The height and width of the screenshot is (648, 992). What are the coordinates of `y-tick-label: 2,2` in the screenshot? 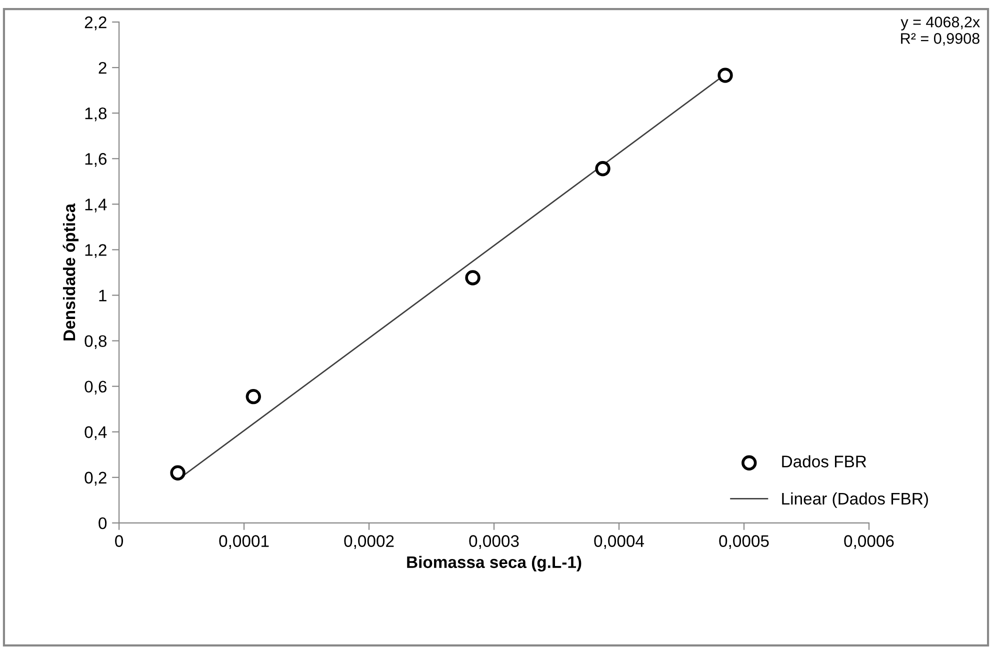 It's located at (95, 23).